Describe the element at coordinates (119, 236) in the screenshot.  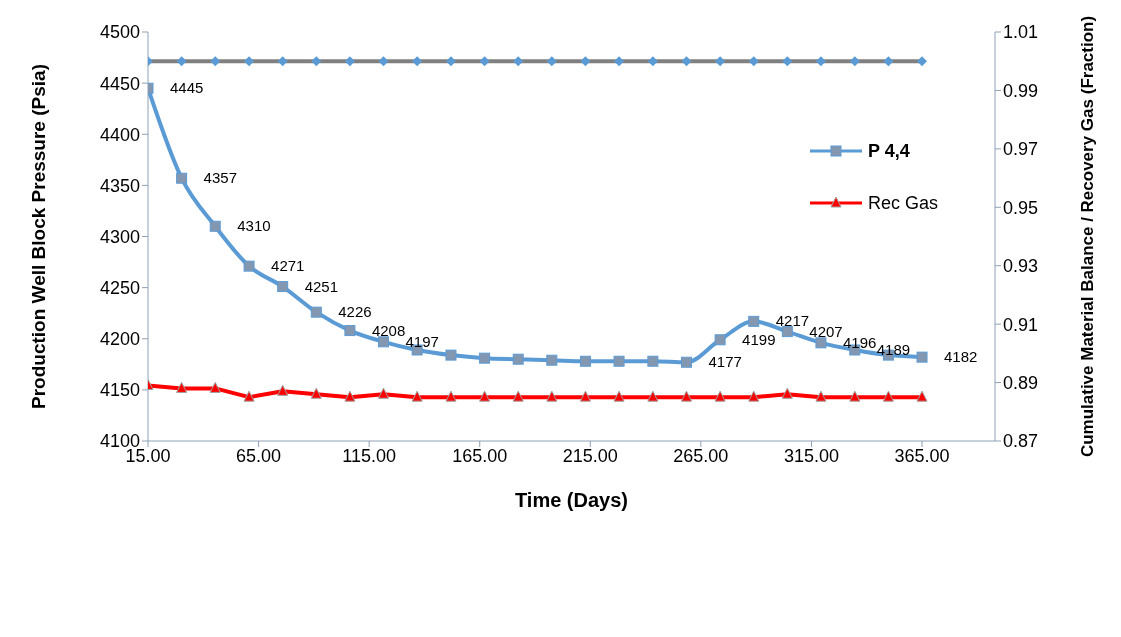
I see `y-tick-label: 4300` at that location.